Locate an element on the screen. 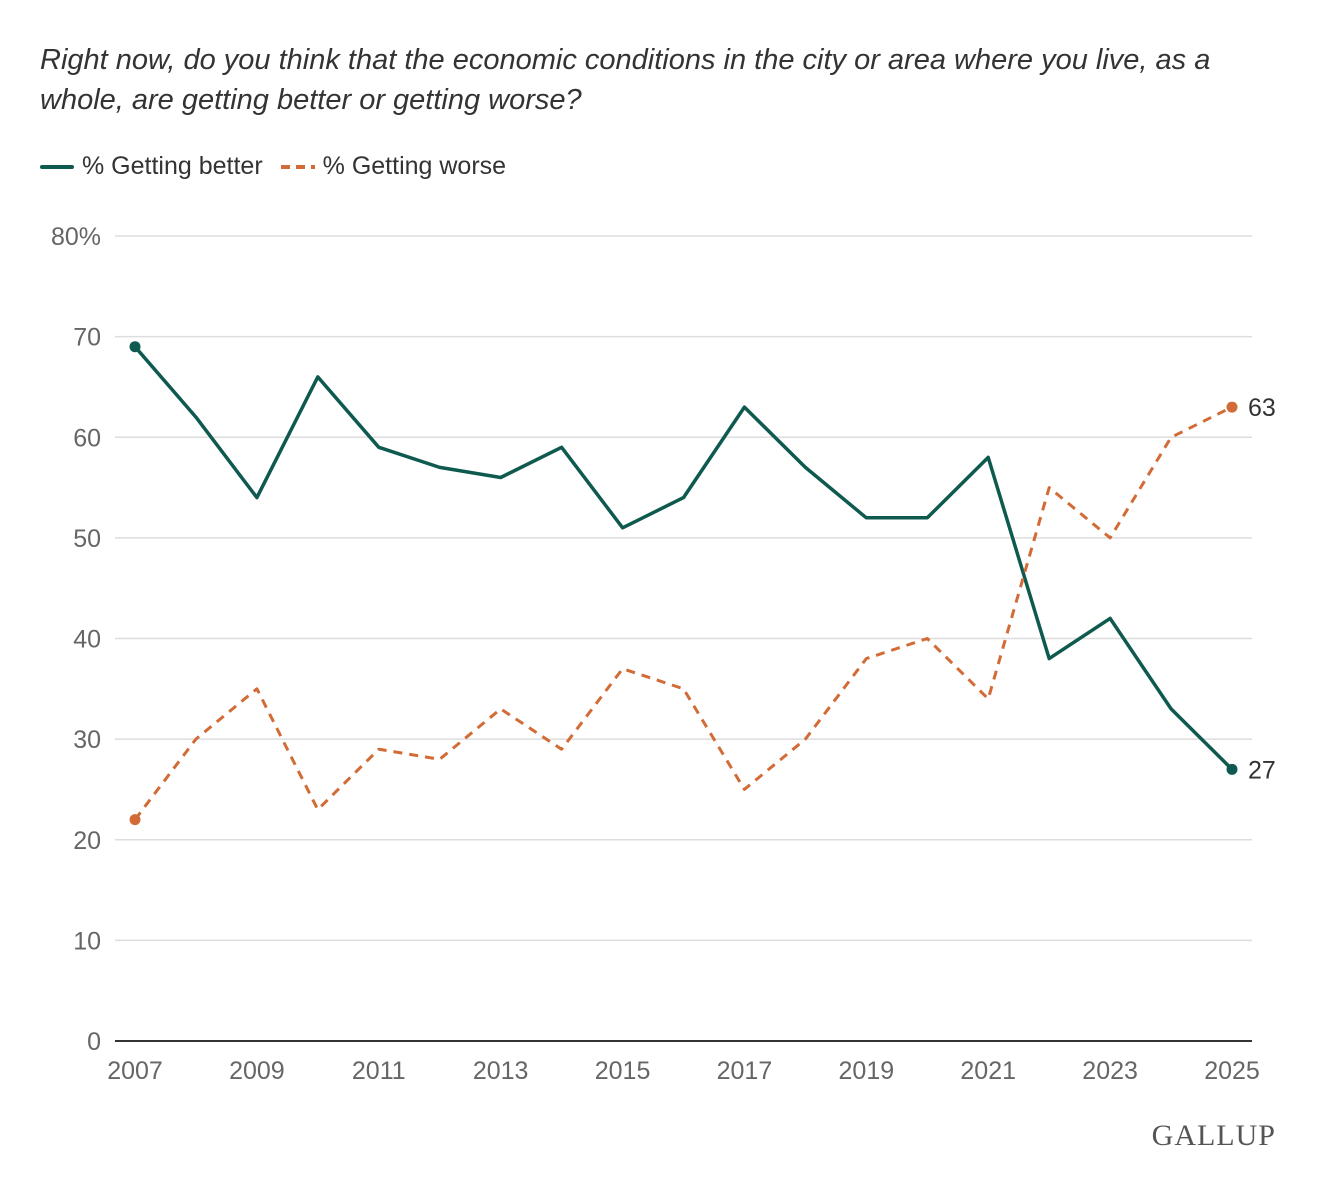  x-tick-label: 2007 is located at coordinates (135, 1071).